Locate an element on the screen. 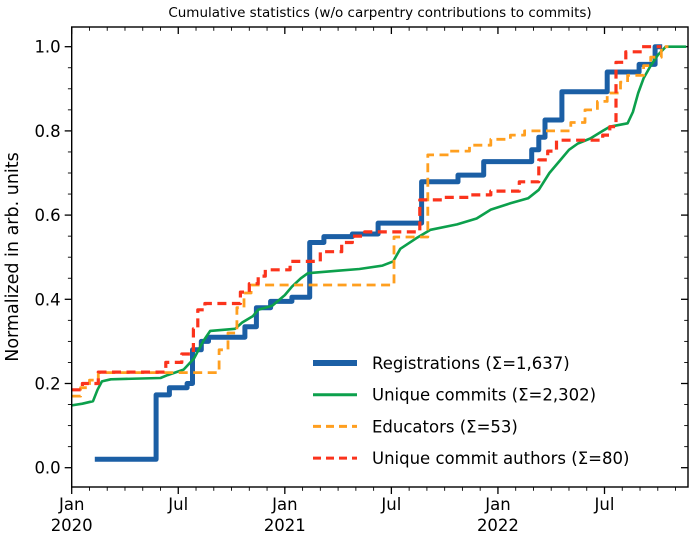 This screenshot has height=546, width=695. y-tick-label: 1.0 is located at coordinates (47, 47).